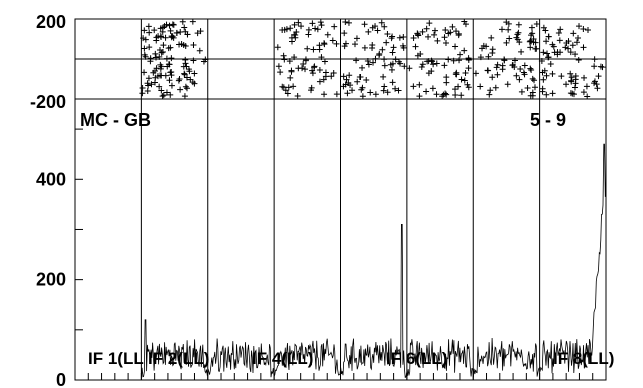 The height and width of the screenshot is (388, 643). What do you see at coordinates (583, 358) in the screenshot?
I see `if-label: IF 8(LL)` at bounding box center [583, 358].